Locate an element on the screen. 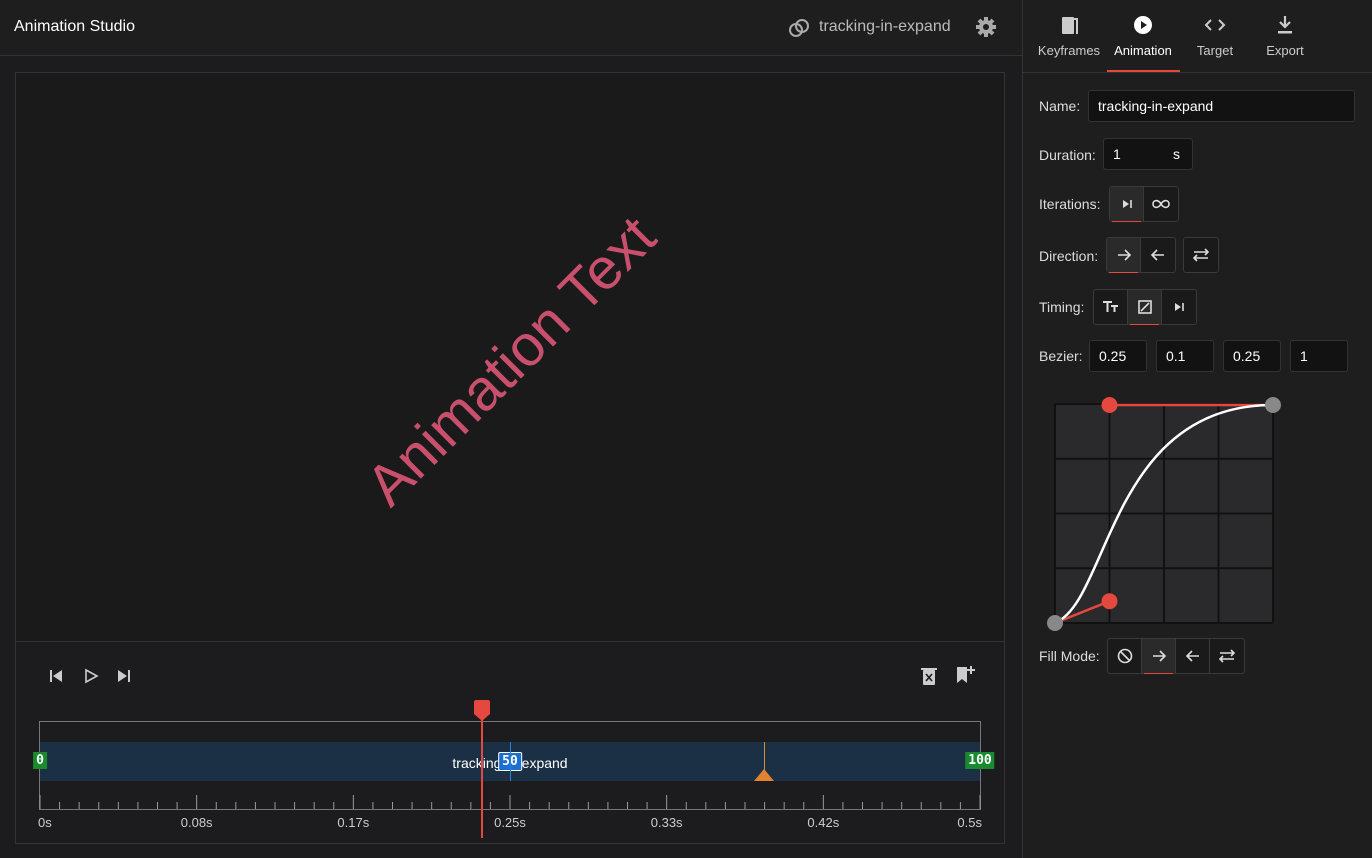 This screenshot has width=1372, height=858. direction-reverse is located at coordinates (1158, 255).